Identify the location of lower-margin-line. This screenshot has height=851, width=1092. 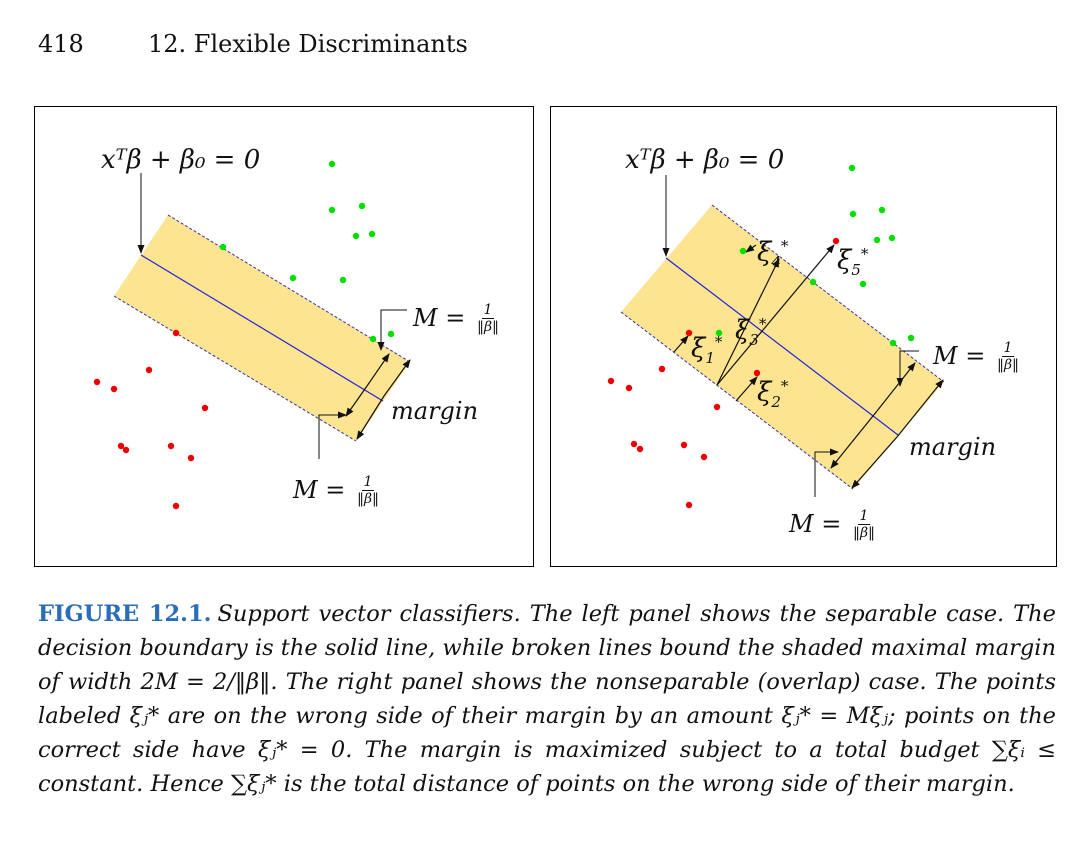
(235, 368).